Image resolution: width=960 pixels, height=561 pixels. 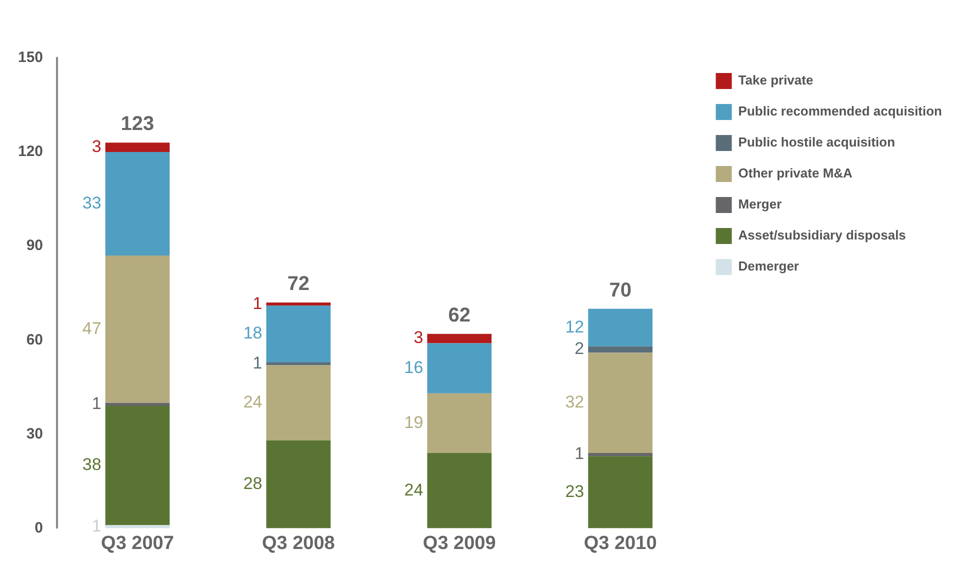 I want to click on legend-label: Other private M&A, so click(x=796, y=173).